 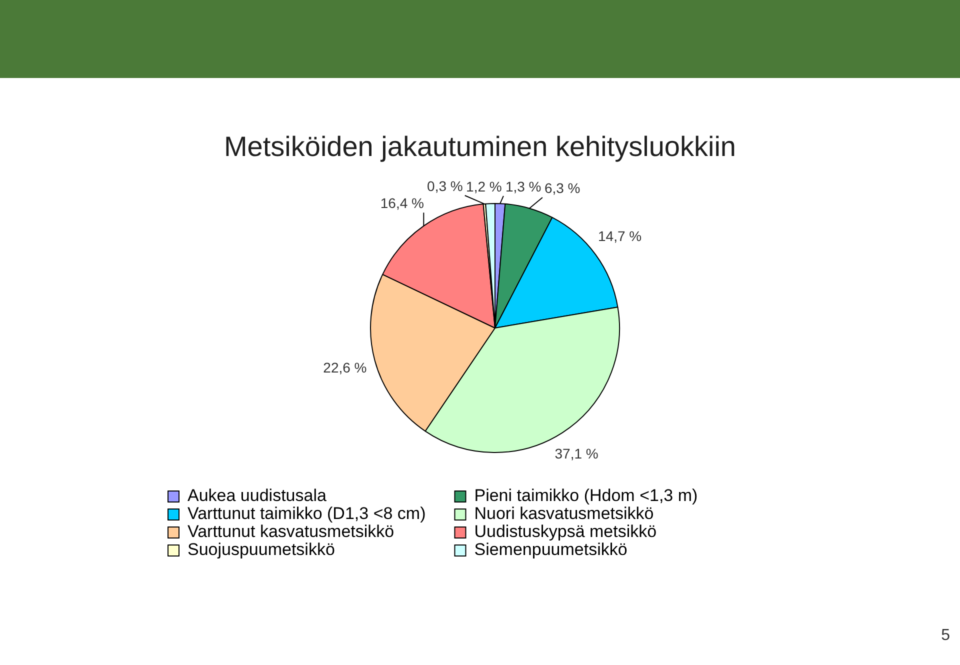 What do you see at coordinates (402, 202) in the screenshot?
I see `data-label: 16,4 %` at bounding box center [402, 202].